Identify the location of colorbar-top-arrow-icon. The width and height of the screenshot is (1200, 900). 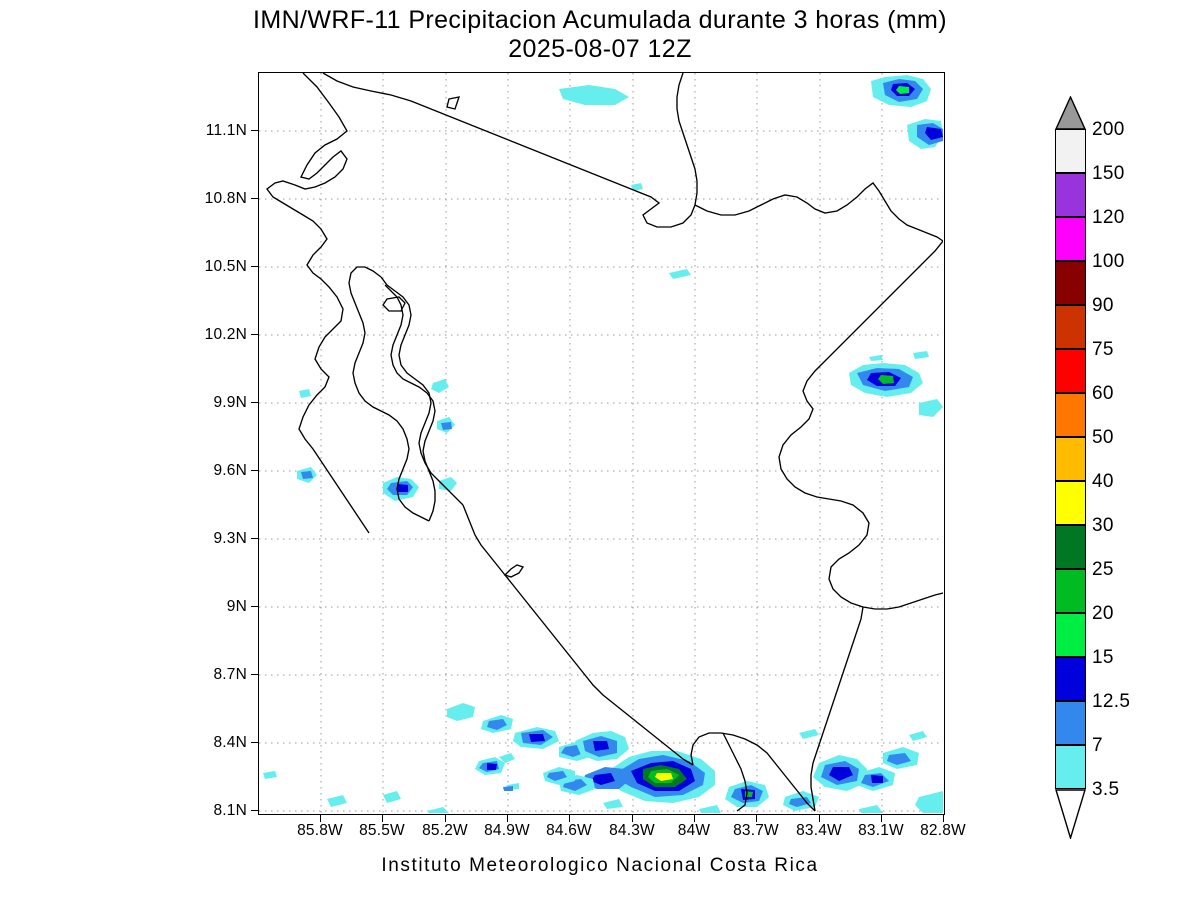
(1070, 113).